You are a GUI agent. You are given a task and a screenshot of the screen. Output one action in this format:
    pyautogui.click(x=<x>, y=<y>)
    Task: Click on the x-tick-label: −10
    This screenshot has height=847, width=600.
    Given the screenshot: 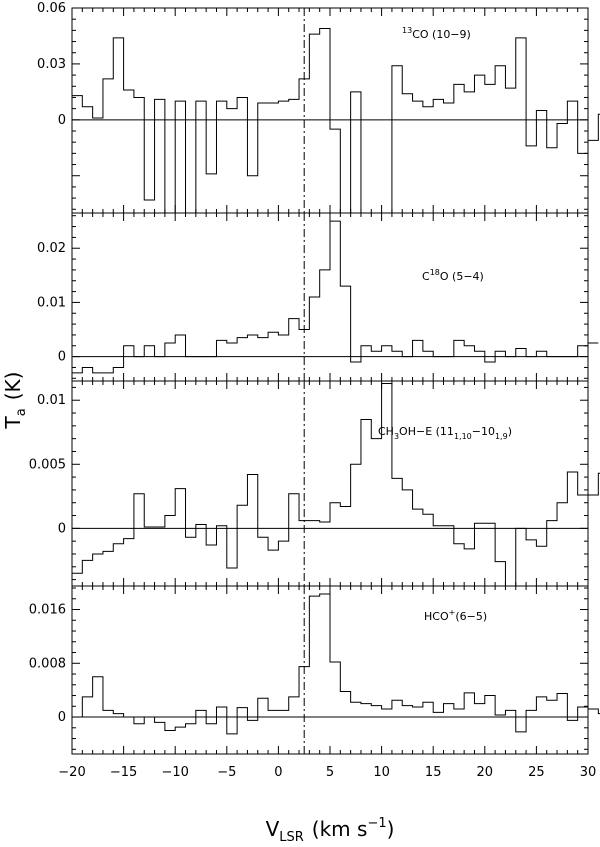 What is the action you would take?
    pyautogui.click(x=174, y=772)
    